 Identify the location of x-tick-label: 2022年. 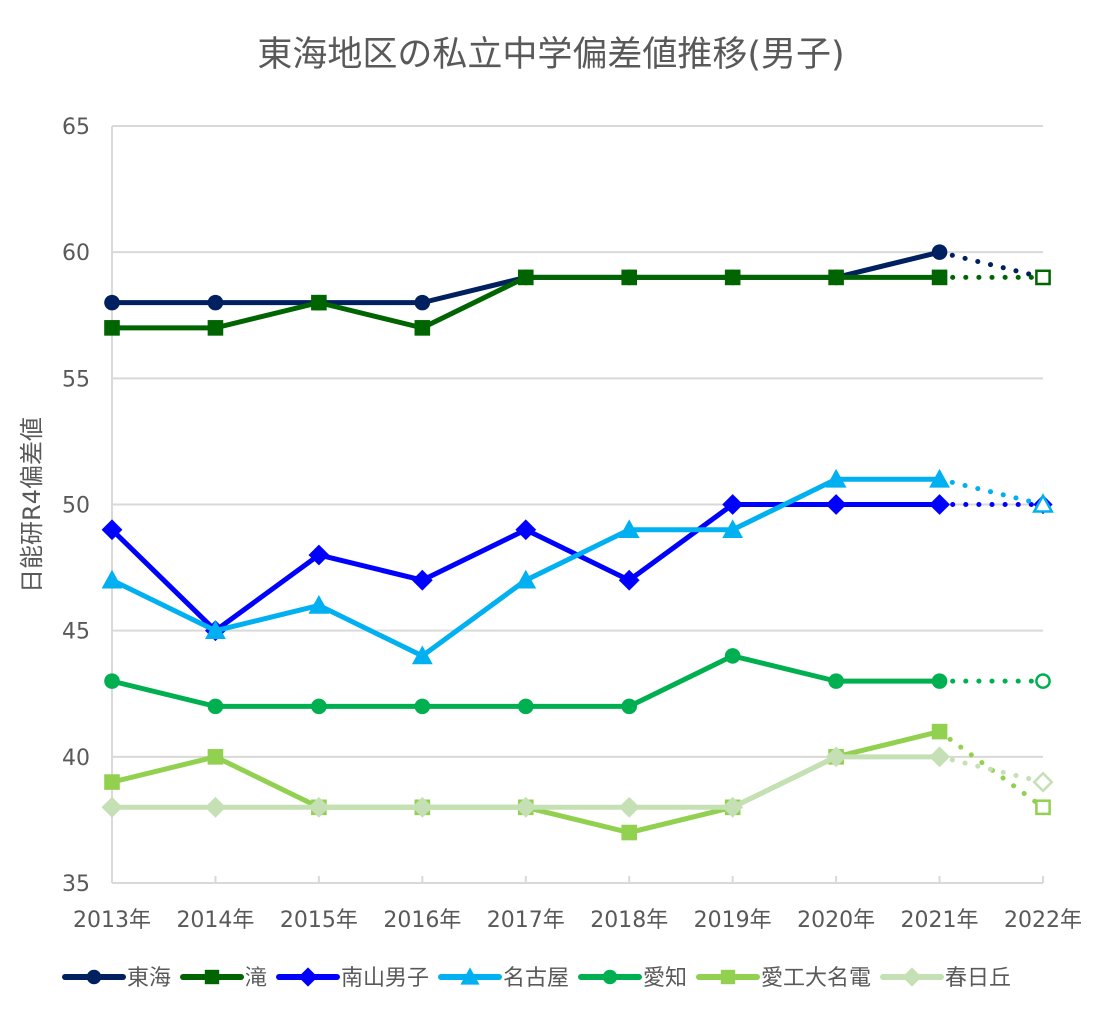
(1043, 920).